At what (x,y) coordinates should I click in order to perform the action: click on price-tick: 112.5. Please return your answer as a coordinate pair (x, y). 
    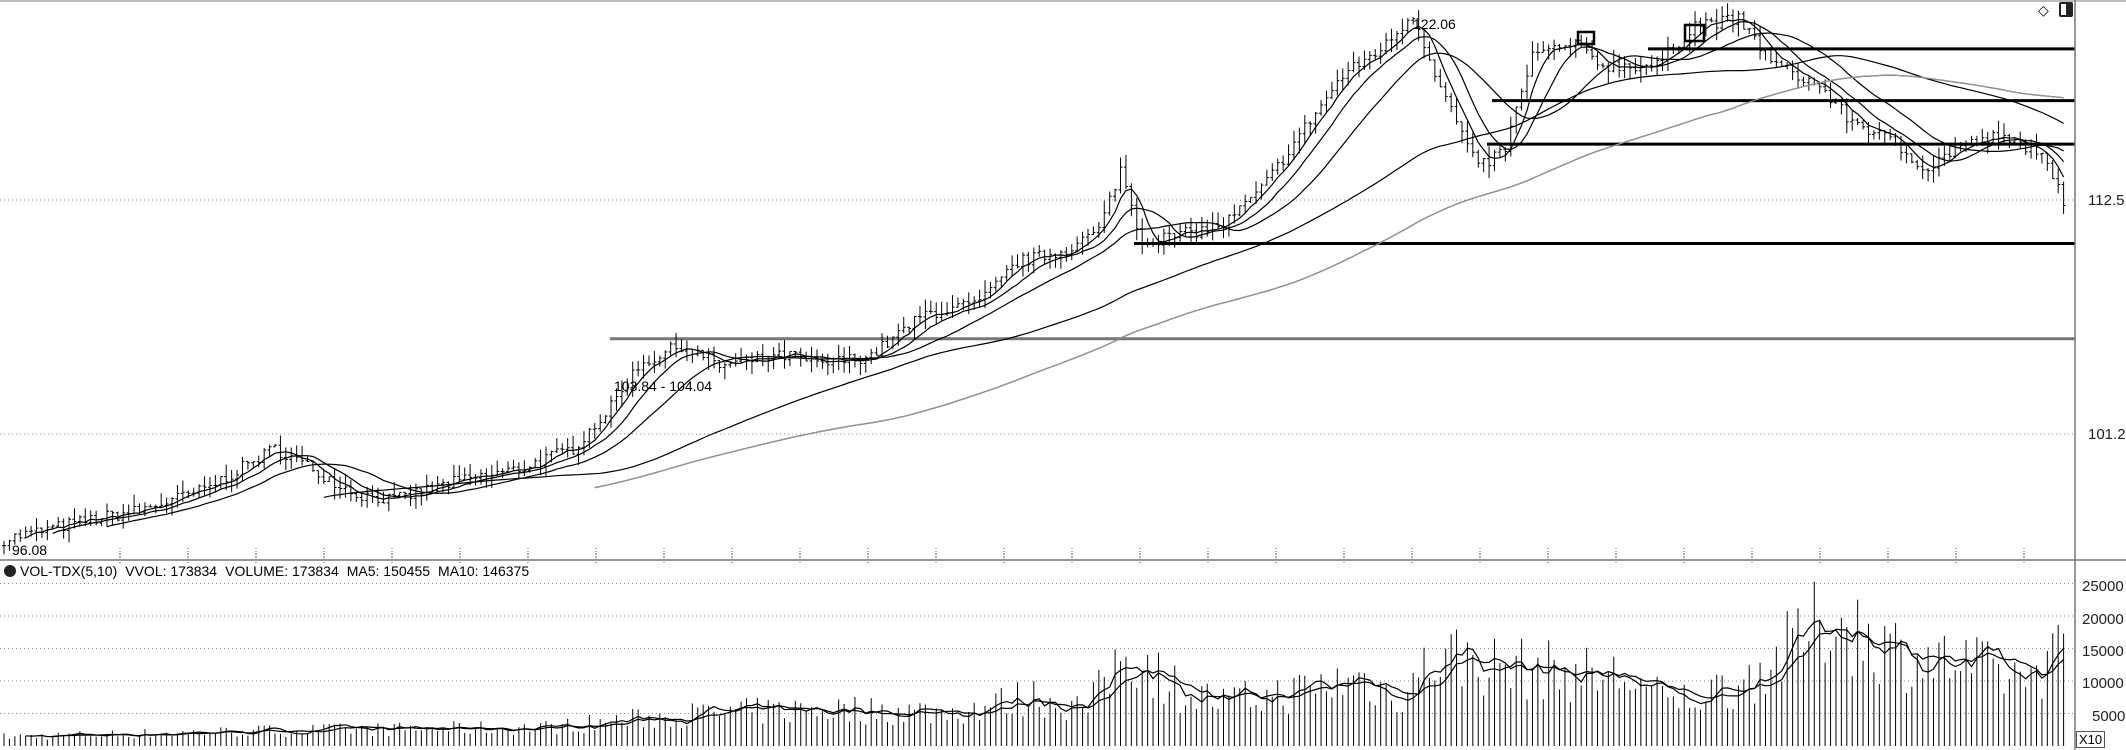
    Looking at the image, I should click on (2106, 200).